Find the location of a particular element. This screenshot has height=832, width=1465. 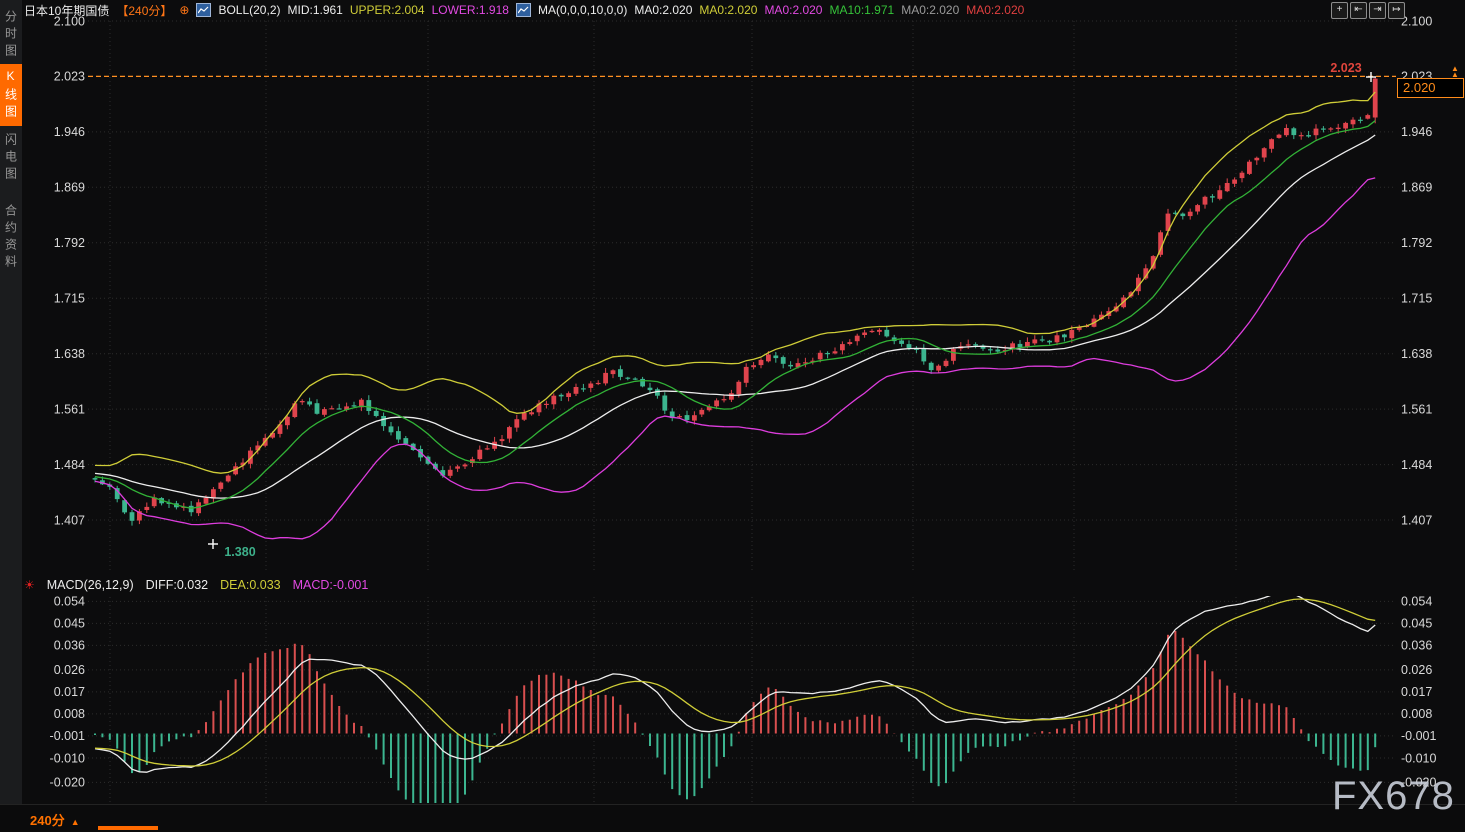

sidebar-item-kline-chart: K线图 is located at coordinates (11, 95).